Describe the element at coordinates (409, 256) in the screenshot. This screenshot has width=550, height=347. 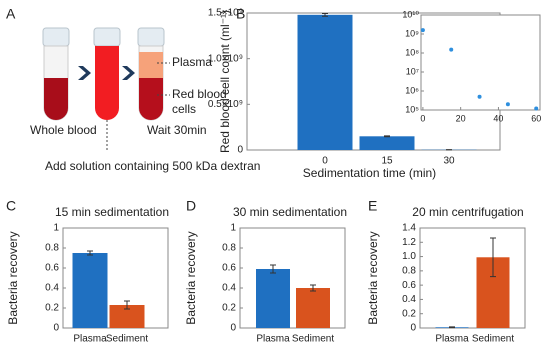
I see `y-tick-label: 1.0` at that location.